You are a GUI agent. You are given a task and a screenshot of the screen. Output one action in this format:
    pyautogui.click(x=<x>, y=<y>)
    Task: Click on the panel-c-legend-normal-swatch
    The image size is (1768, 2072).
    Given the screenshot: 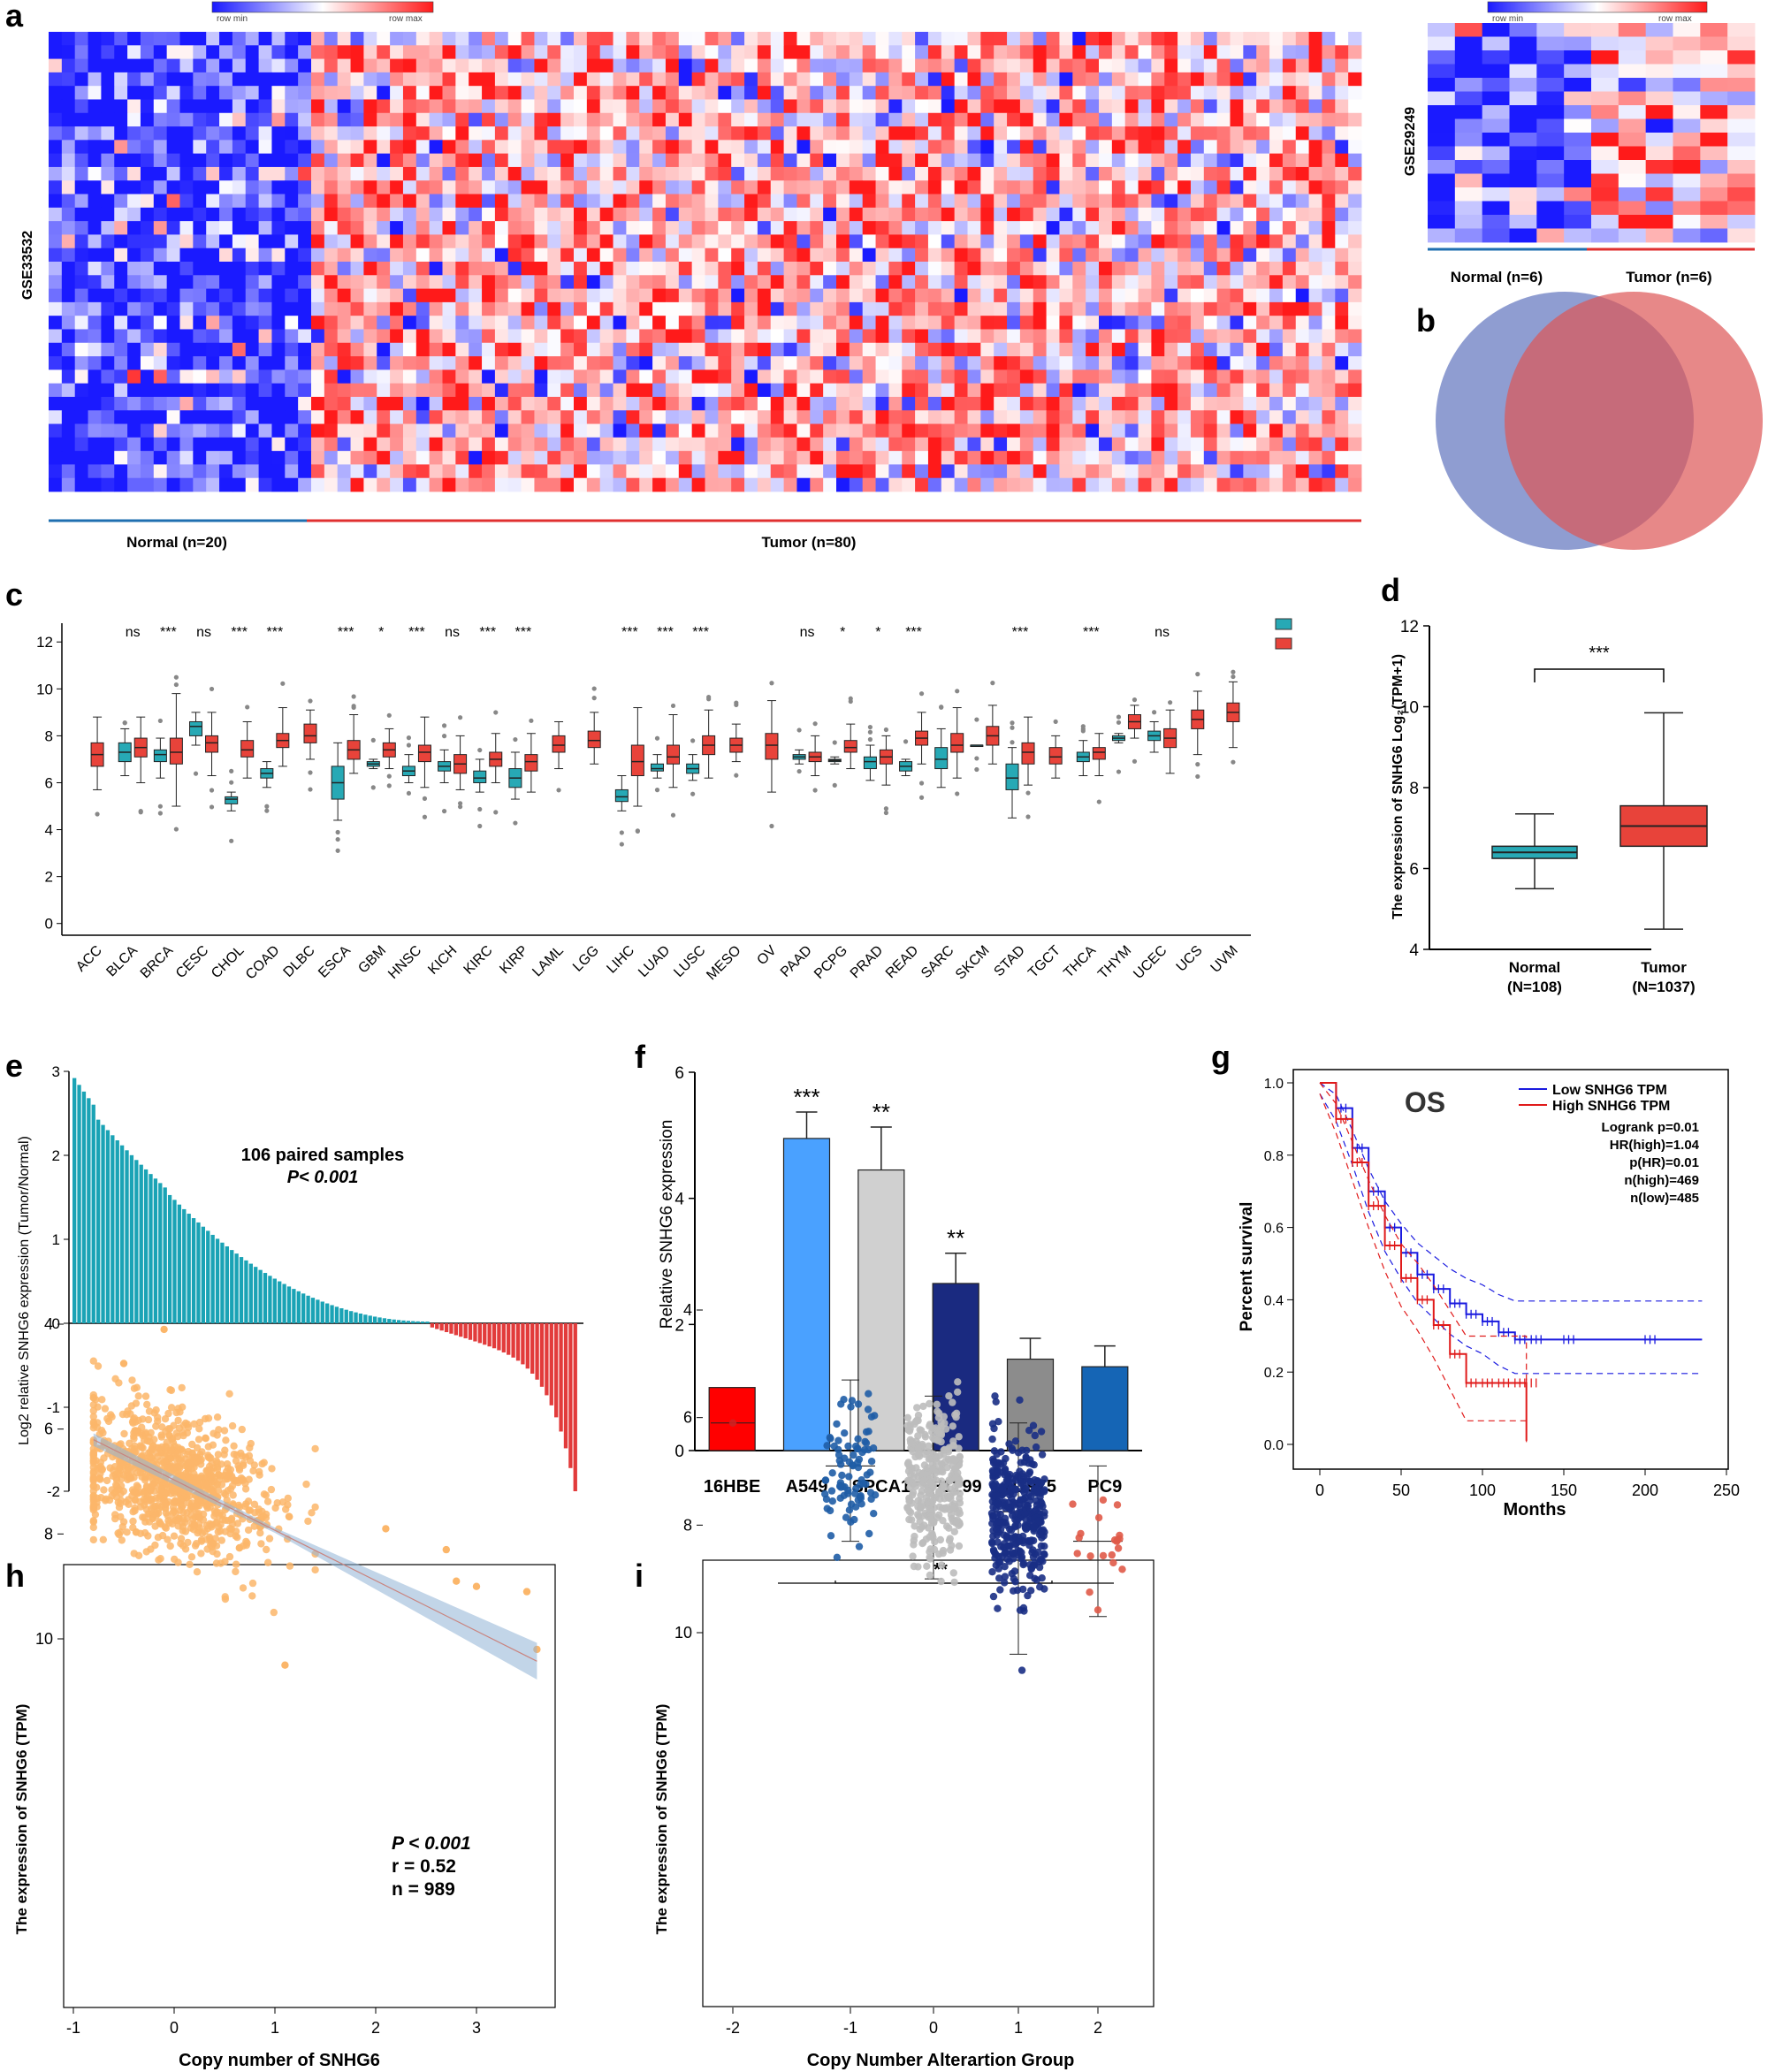 What is the action you would take?
    pyautogui.click(x=1283, y=624)
    